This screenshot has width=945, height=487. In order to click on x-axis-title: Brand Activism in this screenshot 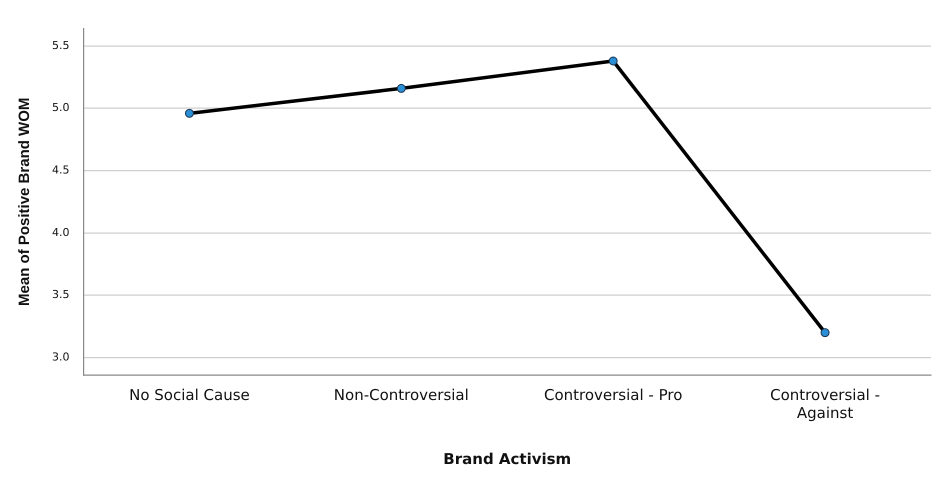, I will do `click(507, 459)`.